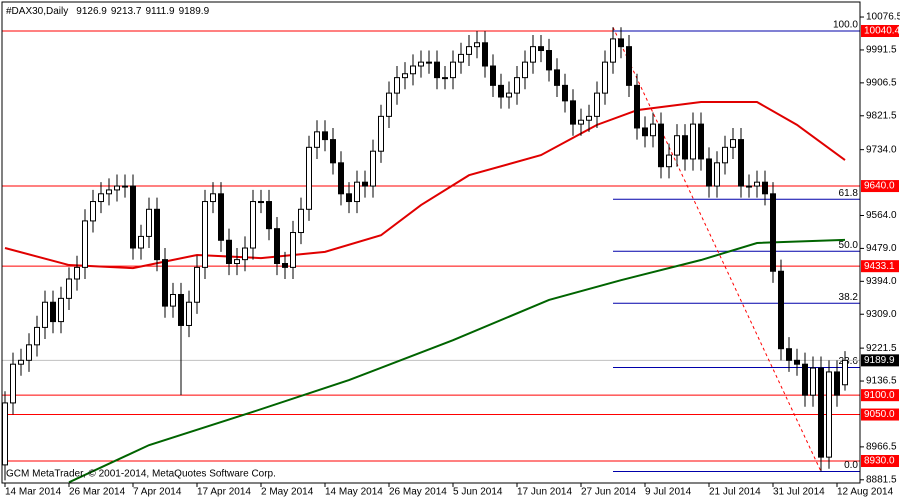 Image resolution: width=900 pixels, height=500 pixels. I want to click on level-label: 9640.0, so click(879, 186).